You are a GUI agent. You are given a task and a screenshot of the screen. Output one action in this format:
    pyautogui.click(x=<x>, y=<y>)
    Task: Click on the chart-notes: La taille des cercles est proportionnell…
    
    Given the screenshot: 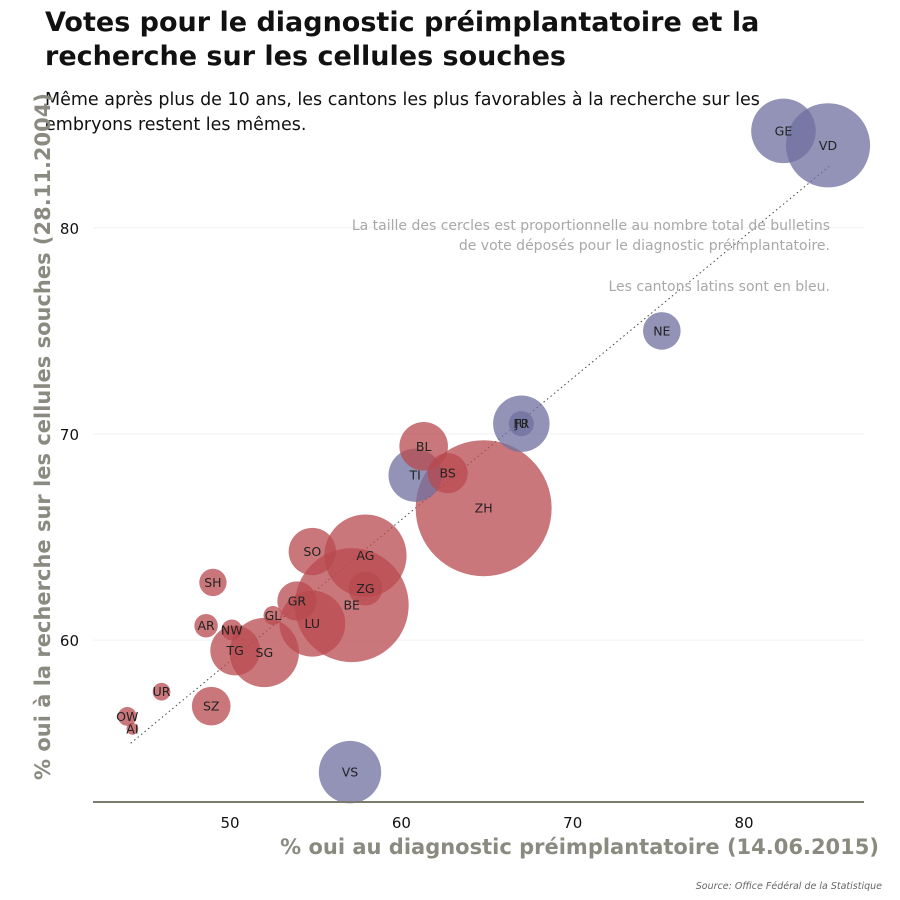 What is the action you would take?
    pyautogui.click(x=591, y=256)
    